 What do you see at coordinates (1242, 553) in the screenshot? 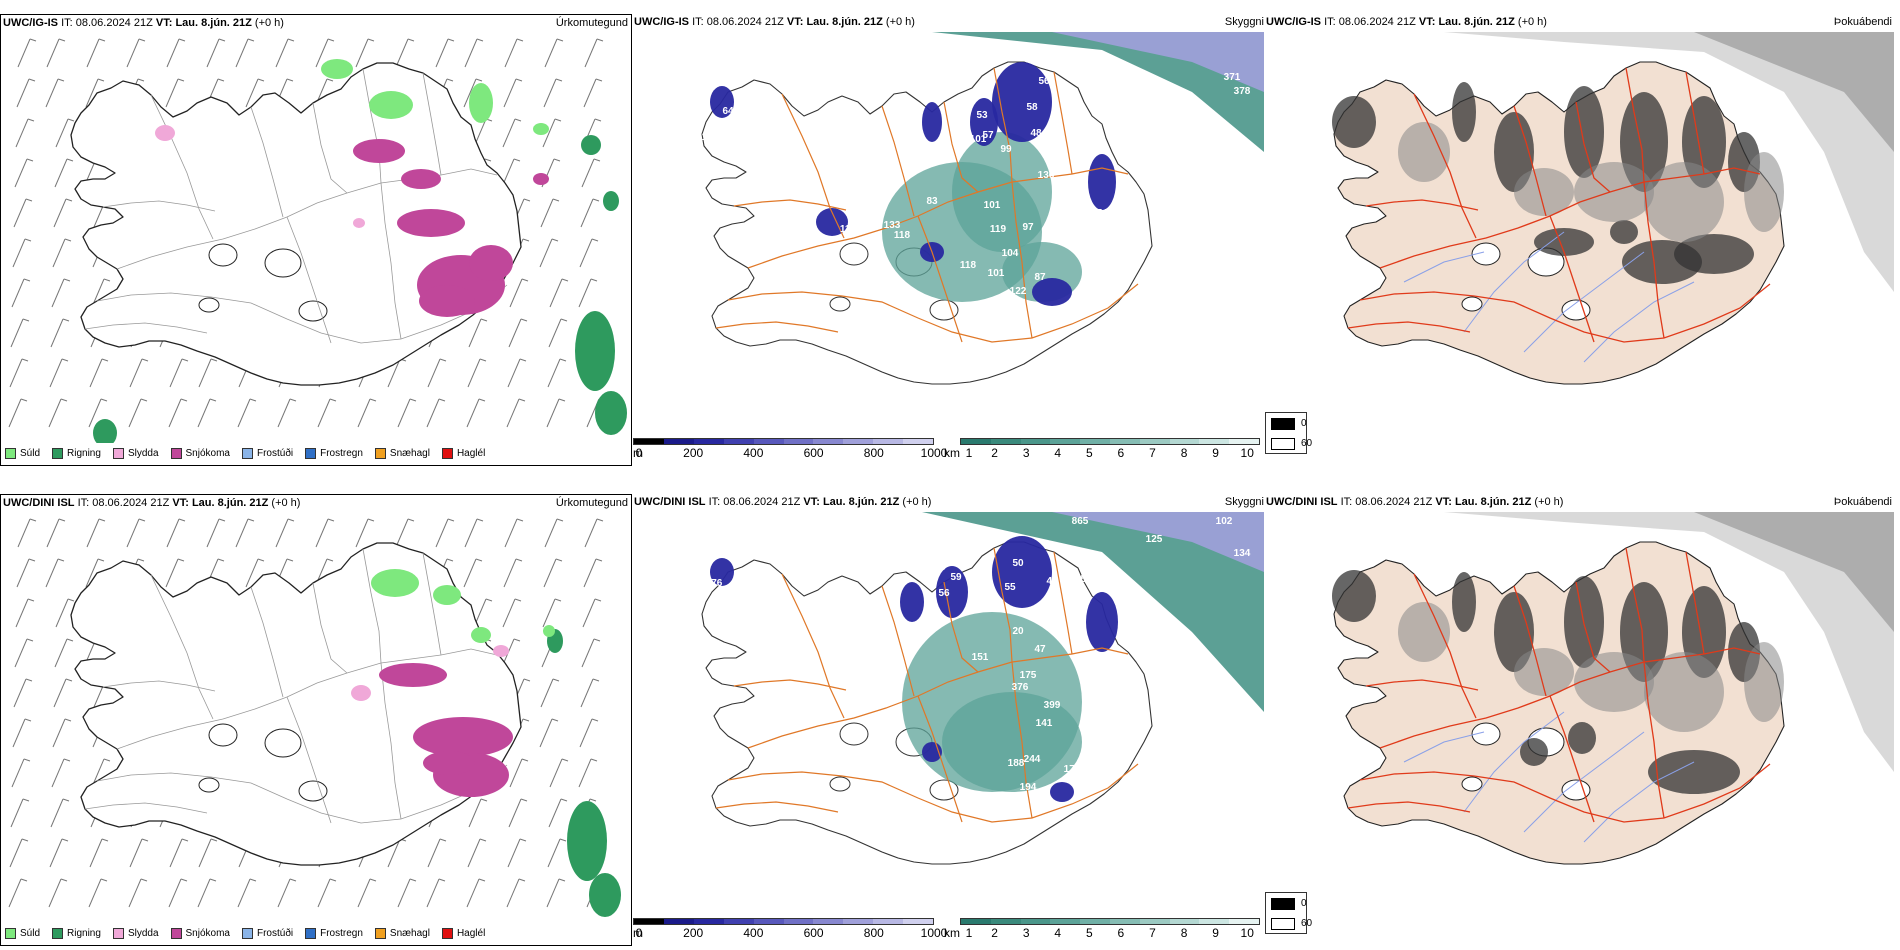
I see `cloud-base-value: 134` at bounding box center [1242, 553].